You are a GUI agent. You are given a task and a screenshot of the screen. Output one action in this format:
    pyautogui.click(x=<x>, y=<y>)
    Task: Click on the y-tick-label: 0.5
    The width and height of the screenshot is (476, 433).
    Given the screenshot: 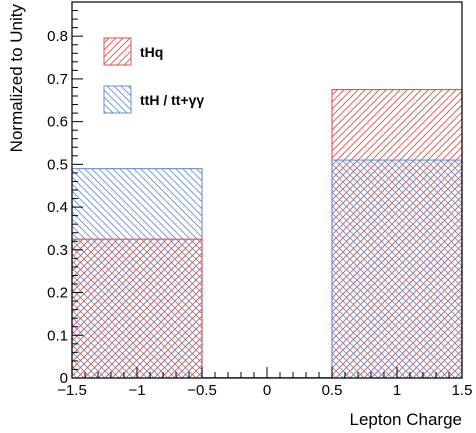 What is the action you would take?
    pyautogui.click(x=57, y=164)
    